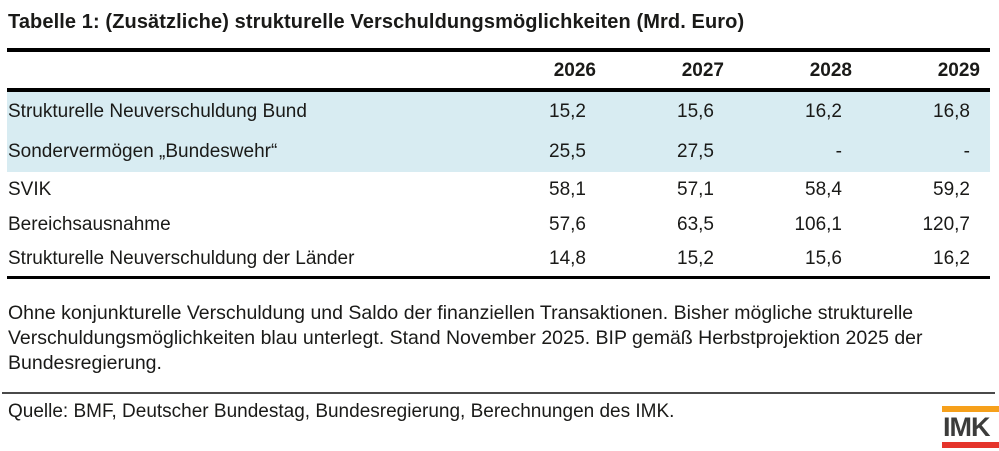 The width and height of the screenshot is (999, 451). Describe the element at coordinates (830, 70) in the screenshot. I see `column-header-2028: 2028` at that location.